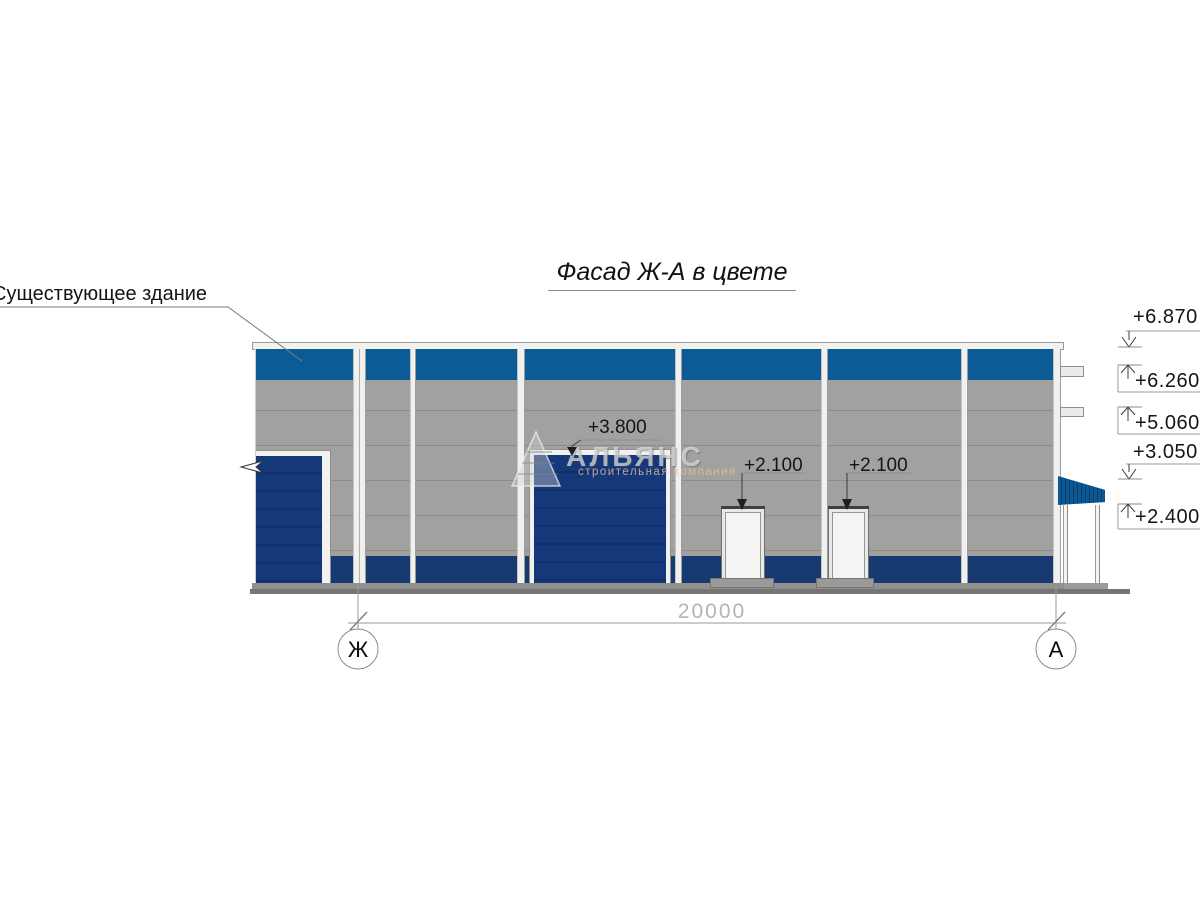 This screenshot has height=900, width=1200. I want to click on axis-label-zh: Ж, so click(358, 649).